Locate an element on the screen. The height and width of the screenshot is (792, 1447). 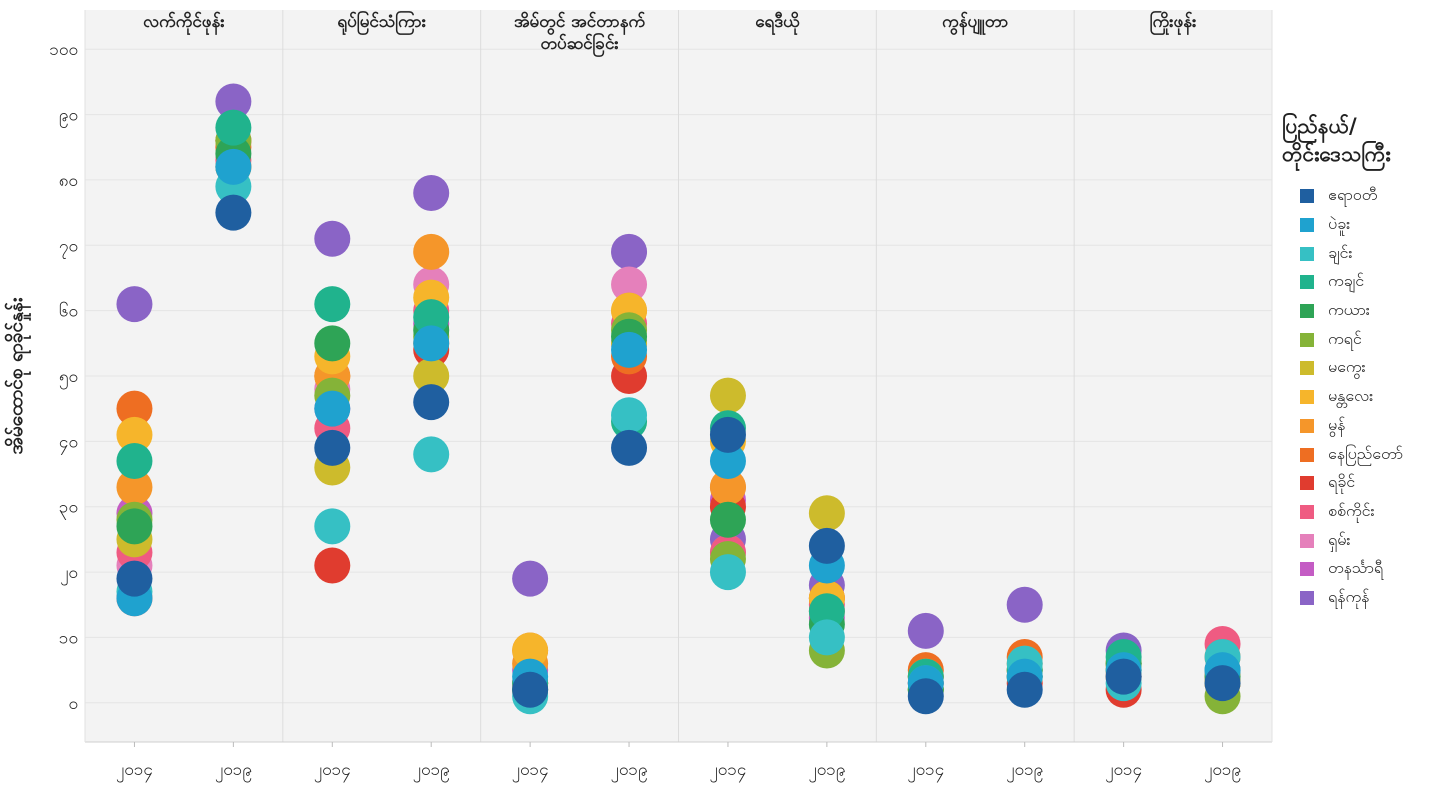
legend-item: ဧရာဝတီ is located at coordinates (1364, 196).